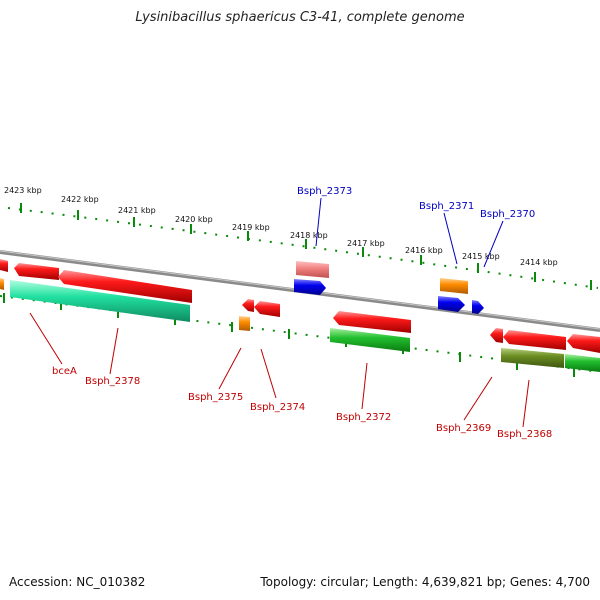  I want to click on forward-features, so click(242, 288).